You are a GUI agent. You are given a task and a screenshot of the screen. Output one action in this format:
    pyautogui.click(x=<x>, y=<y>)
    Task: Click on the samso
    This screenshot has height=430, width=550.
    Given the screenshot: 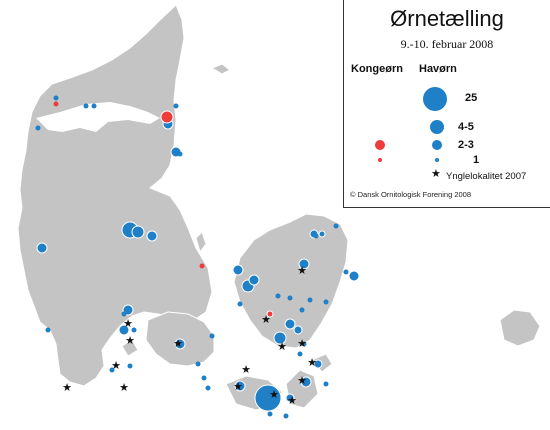 What is the action you would take?
    pyautogui.click(x=201, y=242)
    